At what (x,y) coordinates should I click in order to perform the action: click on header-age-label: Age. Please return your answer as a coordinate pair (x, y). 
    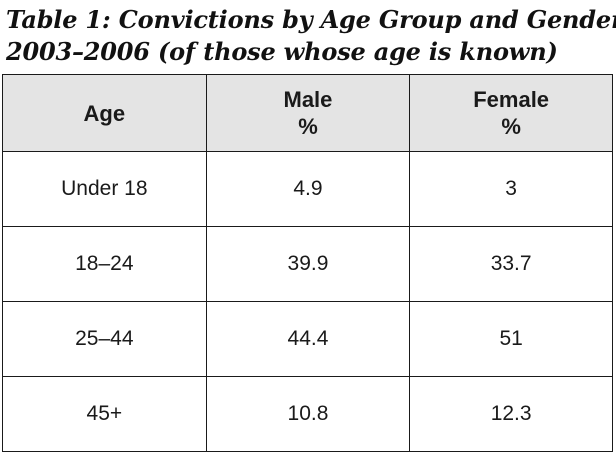
    Looking at the image, I should click on (104, 113).